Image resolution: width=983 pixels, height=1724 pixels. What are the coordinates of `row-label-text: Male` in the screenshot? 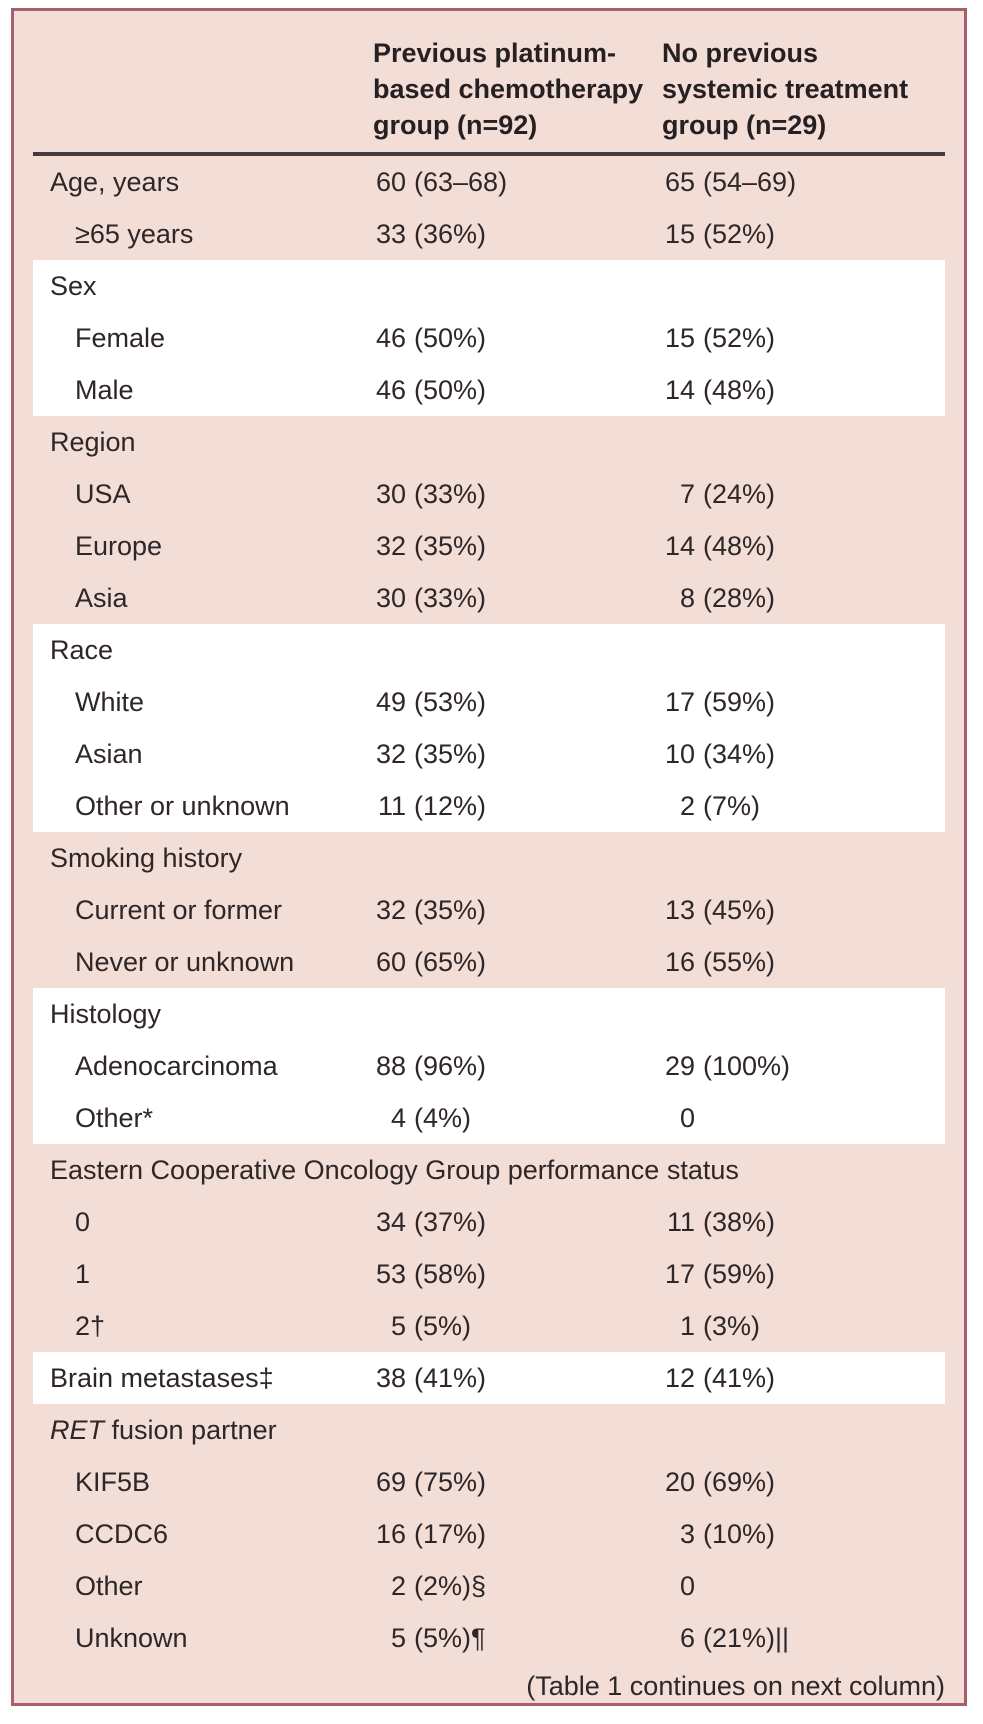 It's located at (104, 390).